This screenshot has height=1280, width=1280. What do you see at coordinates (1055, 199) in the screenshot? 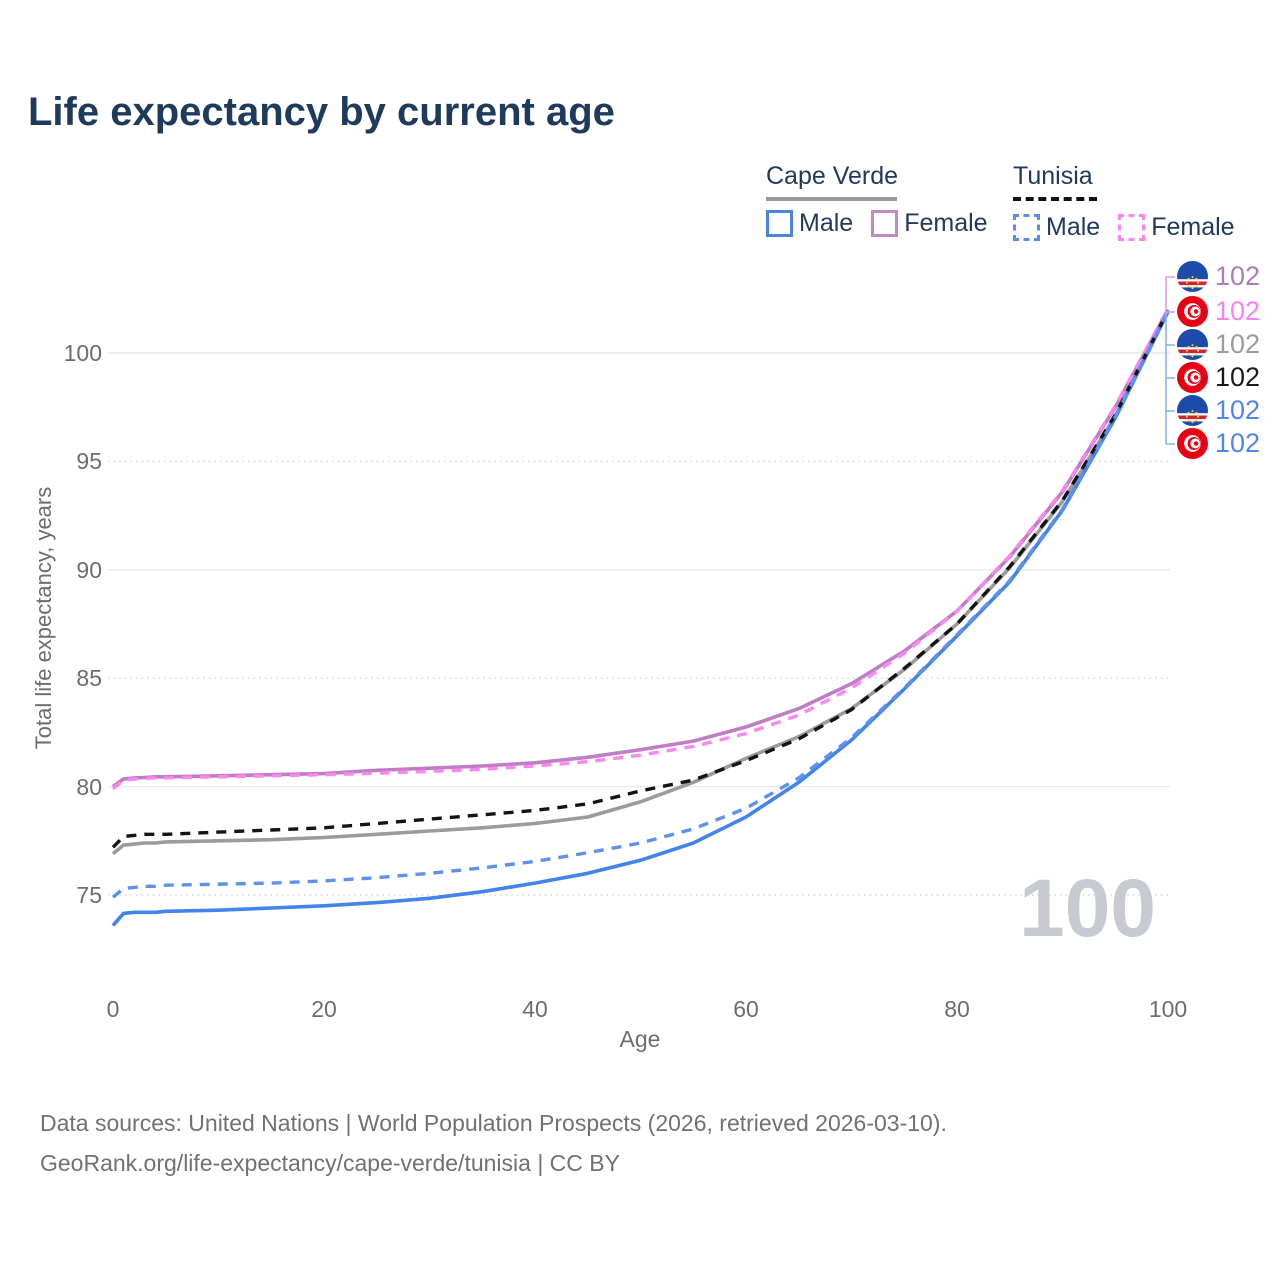
I see `legend-underline-dashed` at bounding box center [1055, 199].